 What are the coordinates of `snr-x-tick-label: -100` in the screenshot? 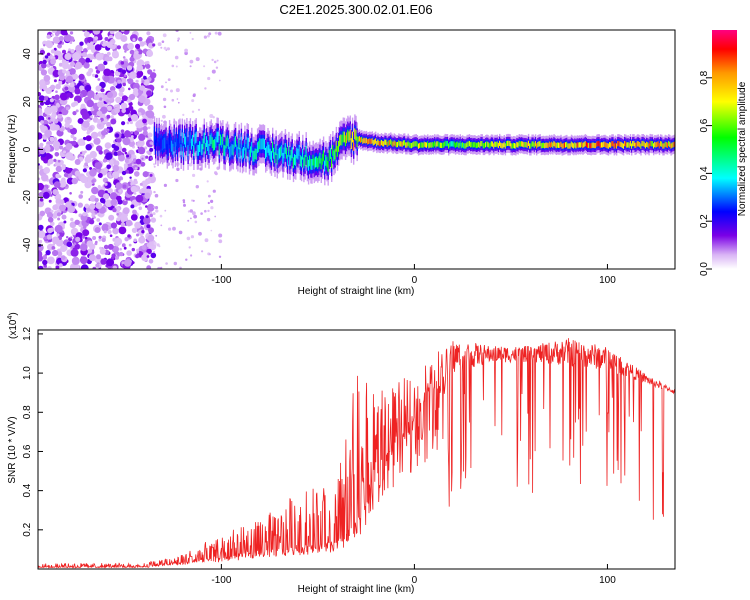 It's located at (221, 580).